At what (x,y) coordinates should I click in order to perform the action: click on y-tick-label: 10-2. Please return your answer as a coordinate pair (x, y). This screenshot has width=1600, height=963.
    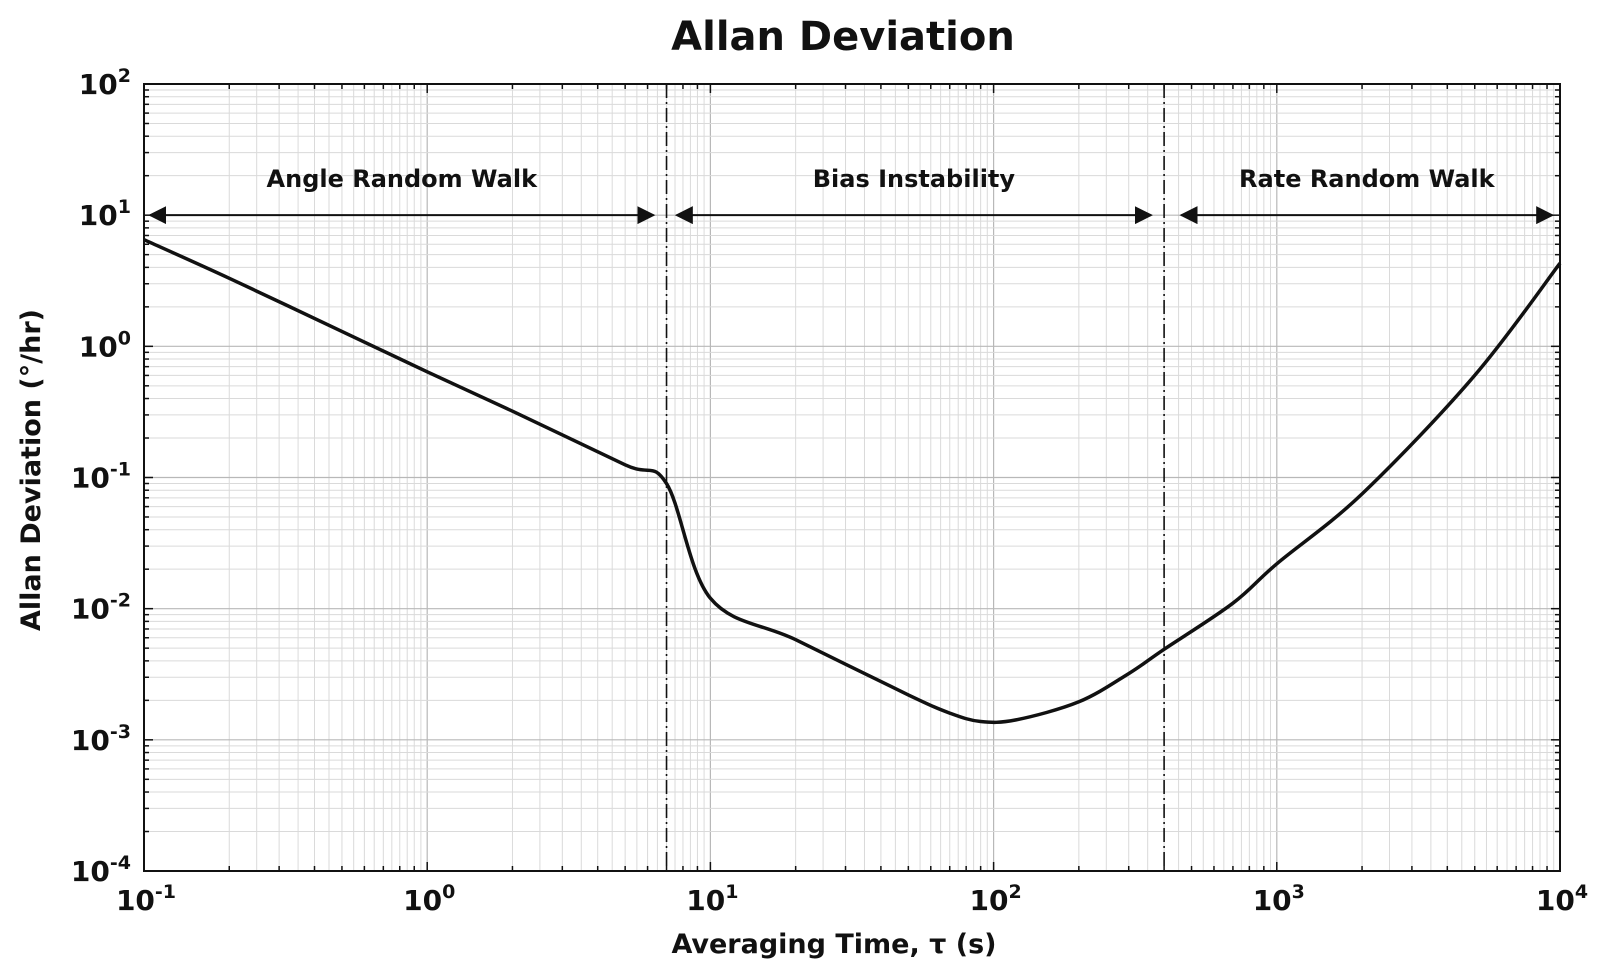
    Looking at the image, I should click on (101, 608).